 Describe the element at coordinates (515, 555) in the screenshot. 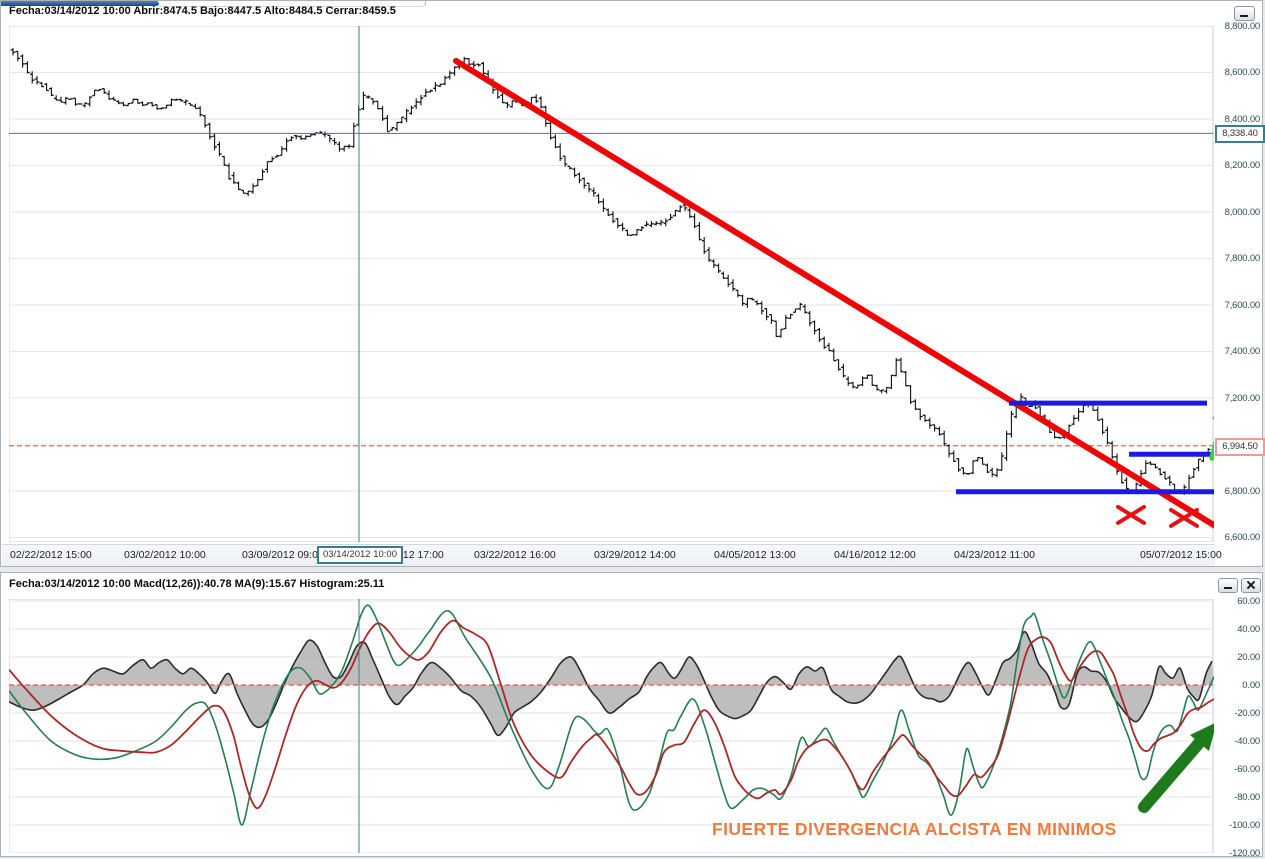

I see `x-axis-tick-label: 03/22/2012 16:00` at that location.